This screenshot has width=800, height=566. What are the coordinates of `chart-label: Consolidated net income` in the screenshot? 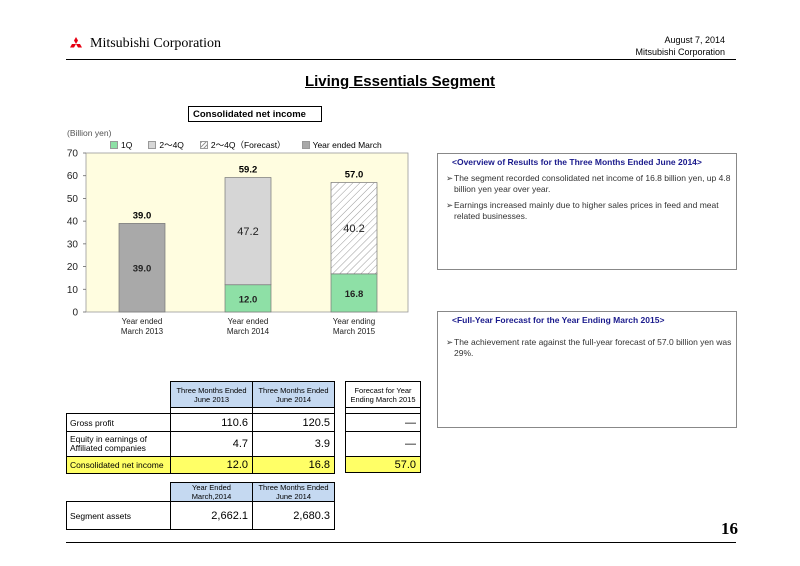 It's located at (255, 114).